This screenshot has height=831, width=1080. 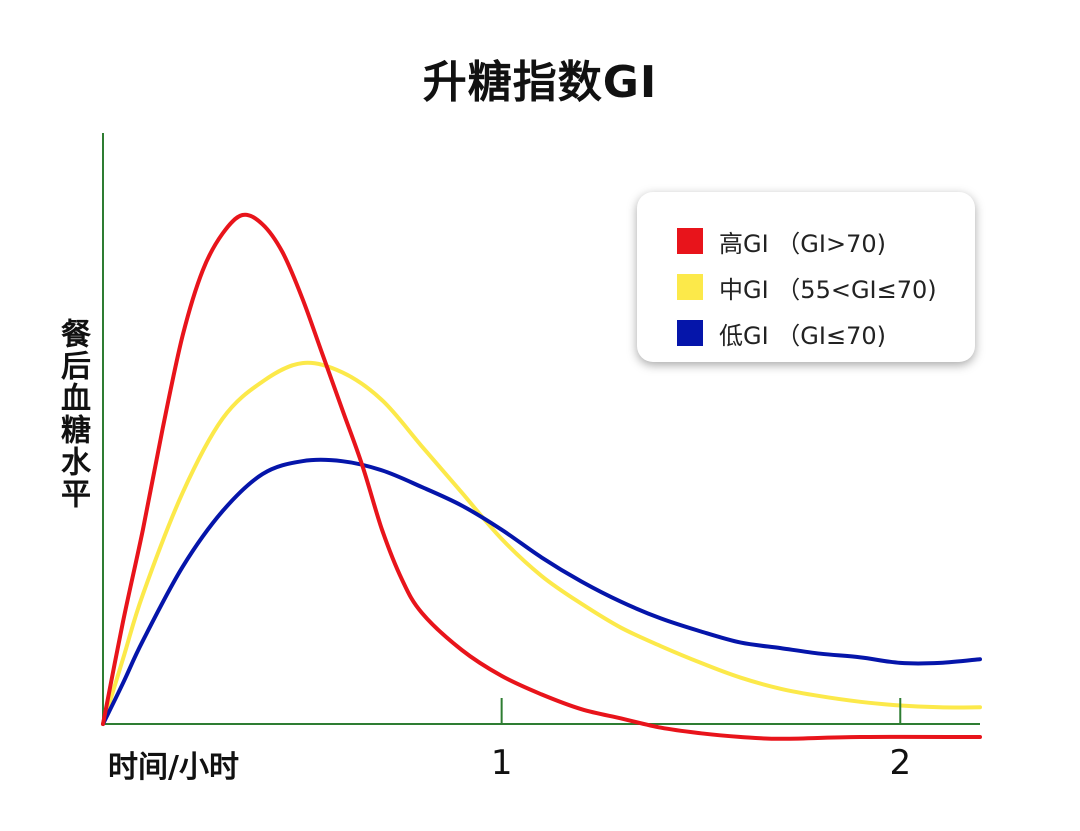 I want to click on legend-item-low-gi: 低GI （GI≤70), so click(x=806, y=333).